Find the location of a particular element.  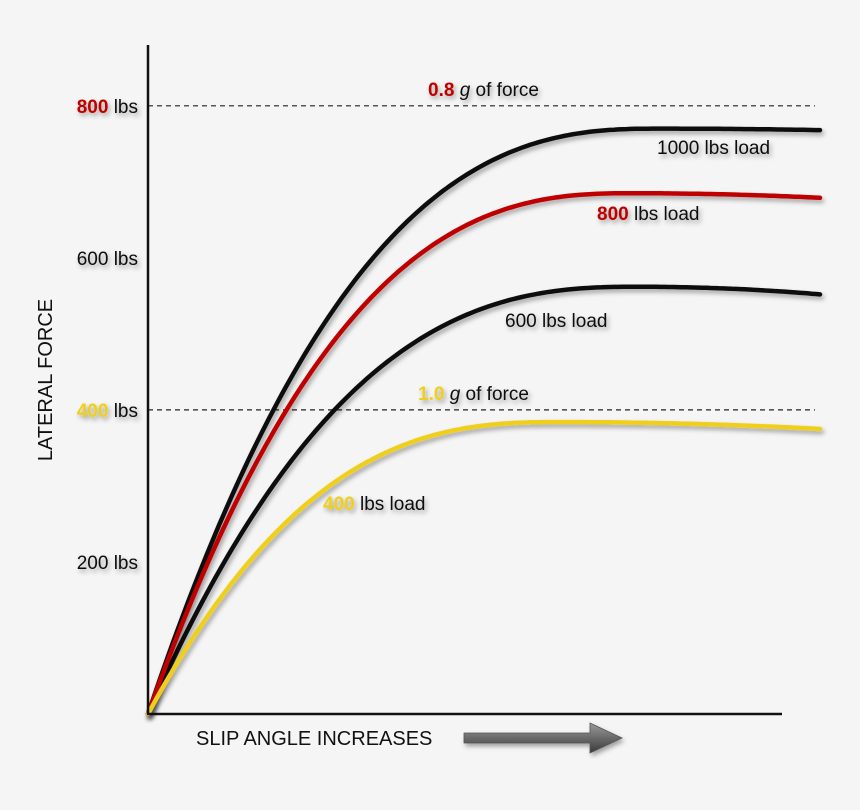

reference-label: 0.8 g of force is located at coordinates (483, 90).